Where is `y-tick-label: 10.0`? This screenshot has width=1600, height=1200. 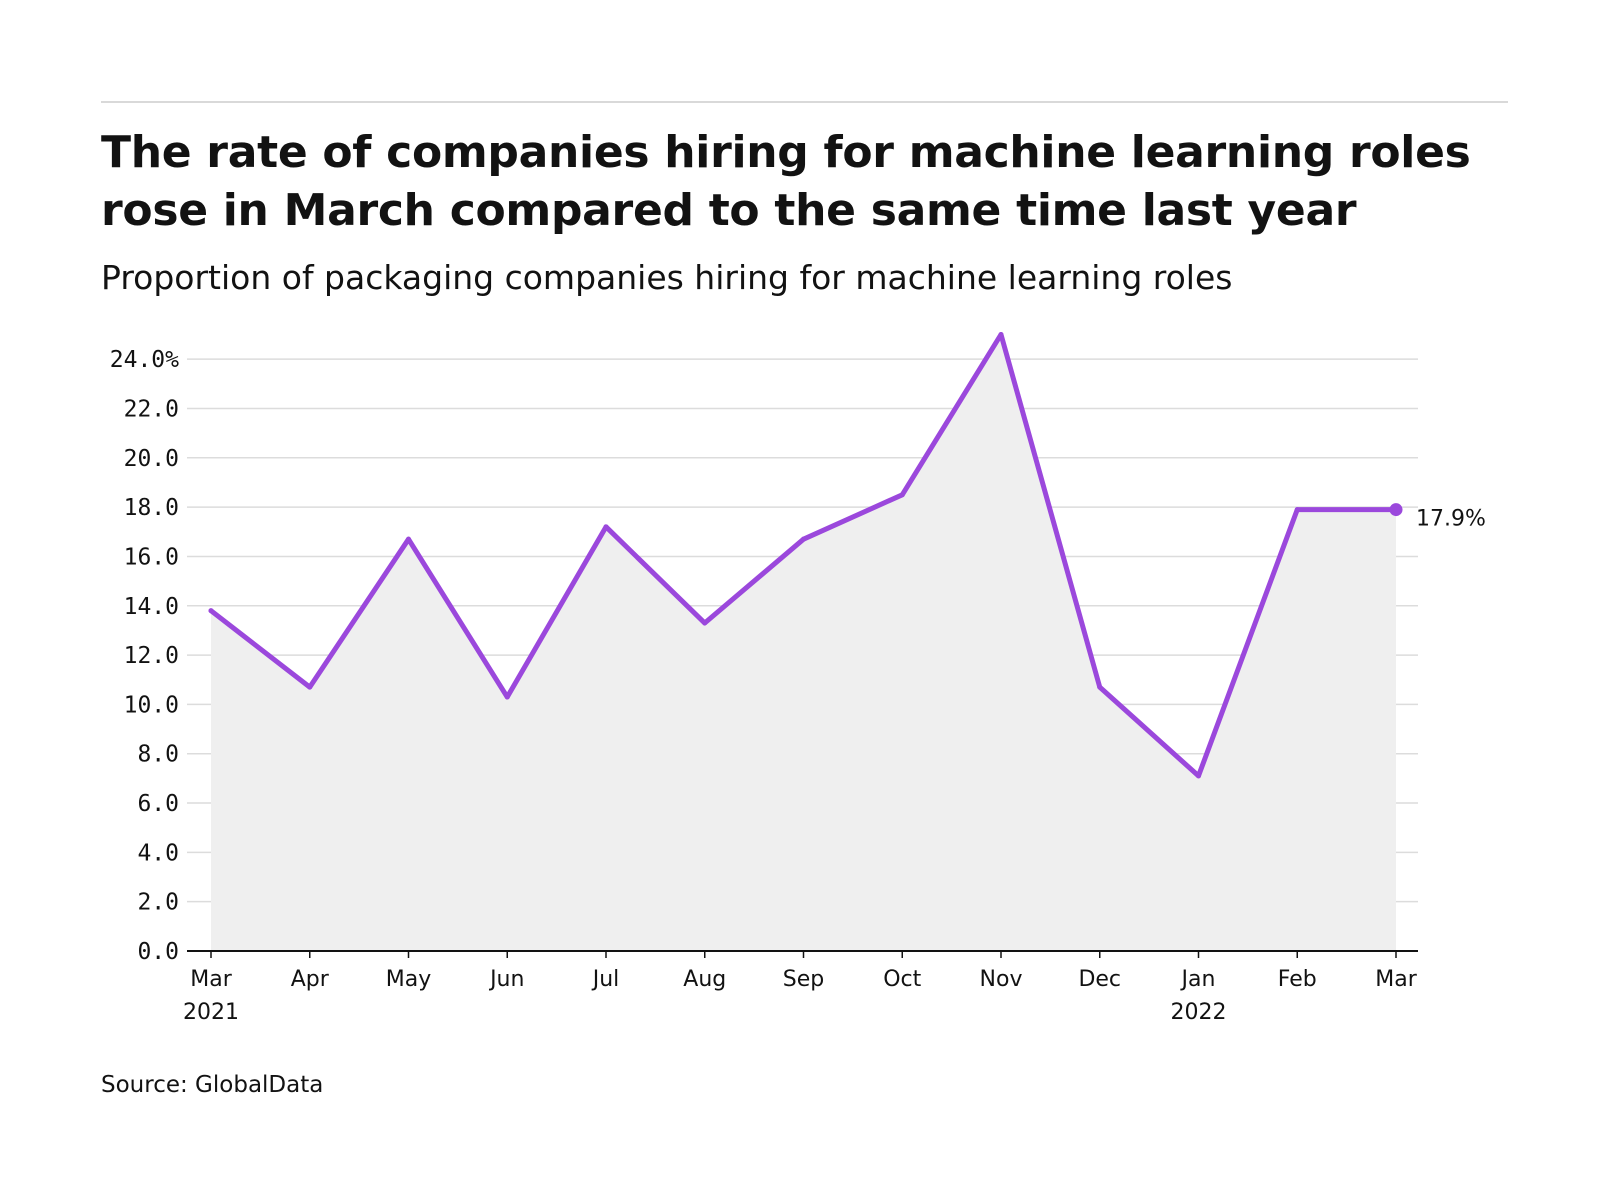
y-tick-label: 10.0 is located at coordinates (151, 705).